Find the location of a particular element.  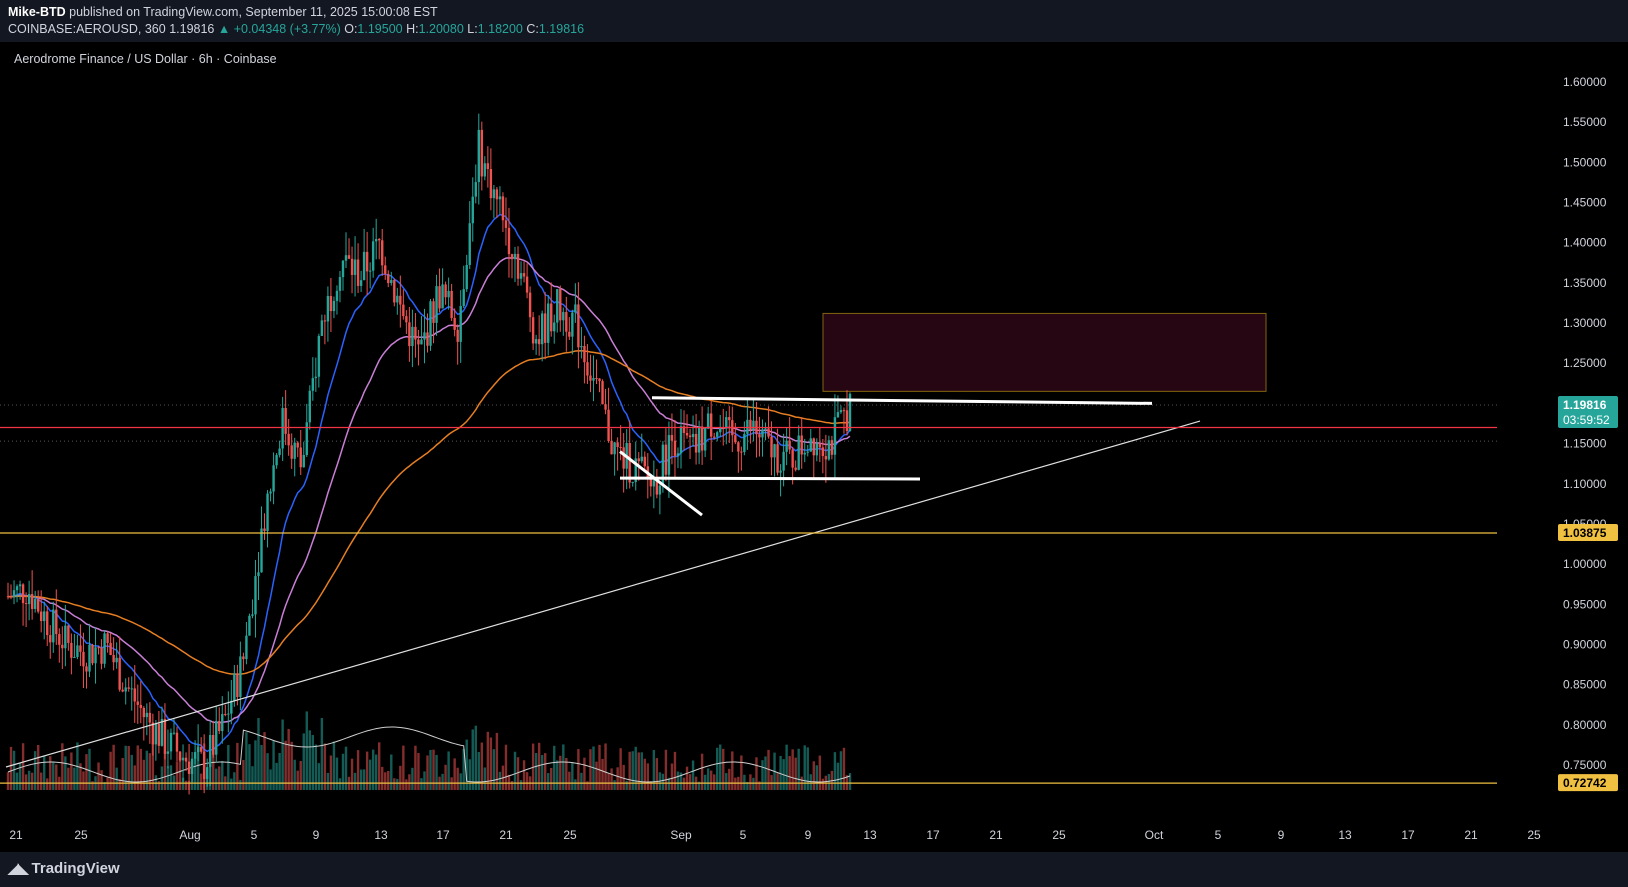

current-price-text: 1.19816 is located at coordinates (1585, 405).